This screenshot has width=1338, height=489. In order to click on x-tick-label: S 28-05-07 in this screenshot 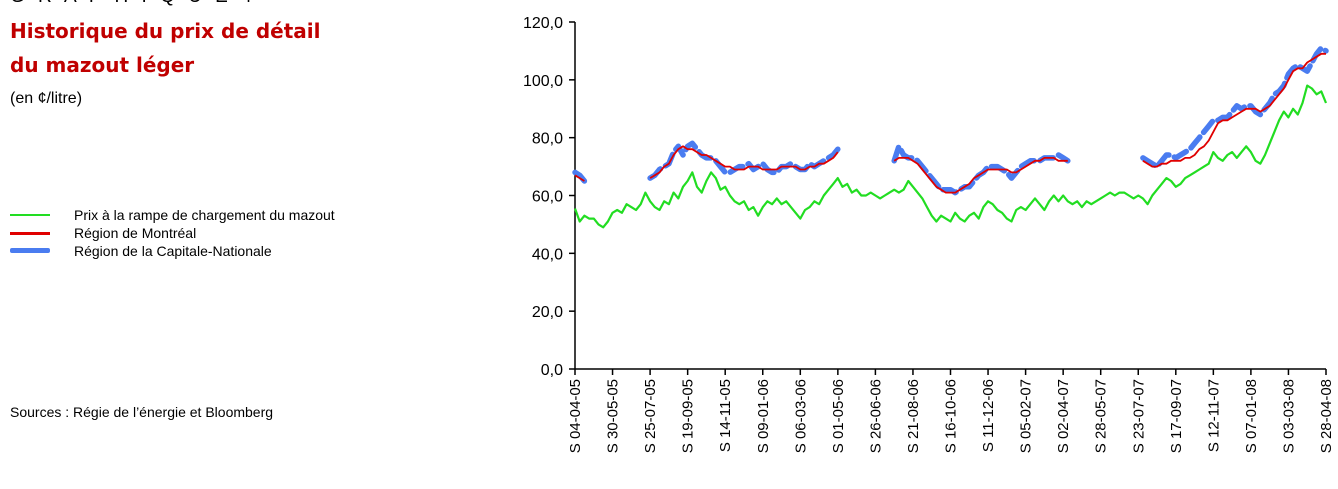, I will do `click(1101, 416)`.